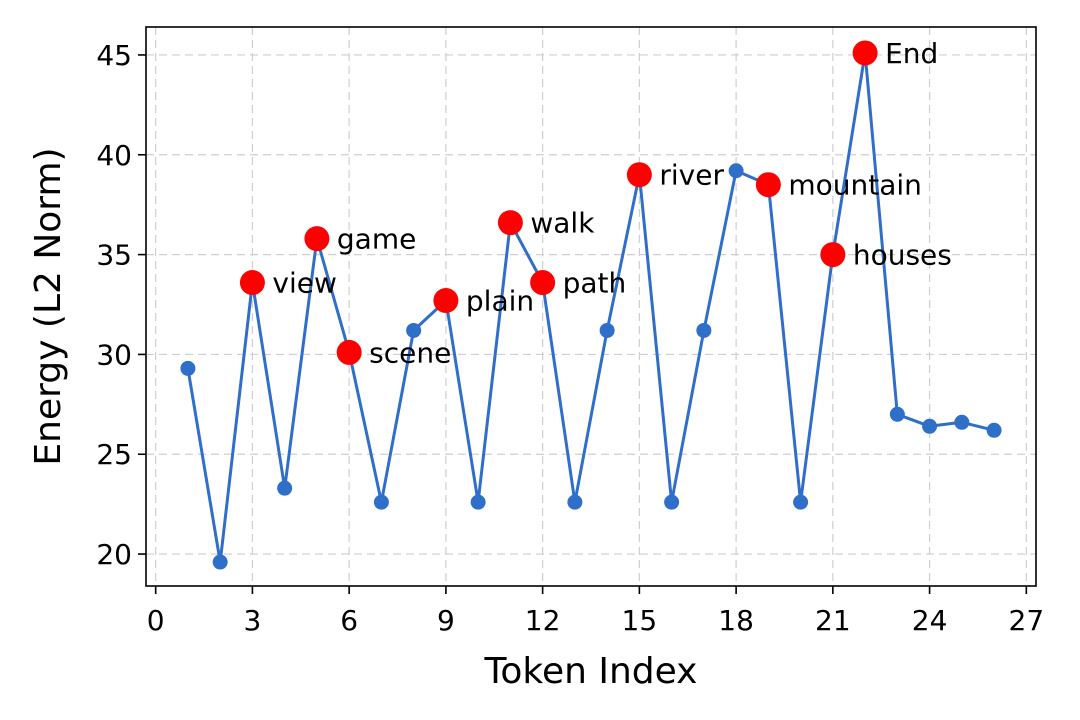 This screenshot has height=720, width=1080. Describe the element at coordinates (500, 301) in the screenshot. I see `annotation-label: plain` at that location.